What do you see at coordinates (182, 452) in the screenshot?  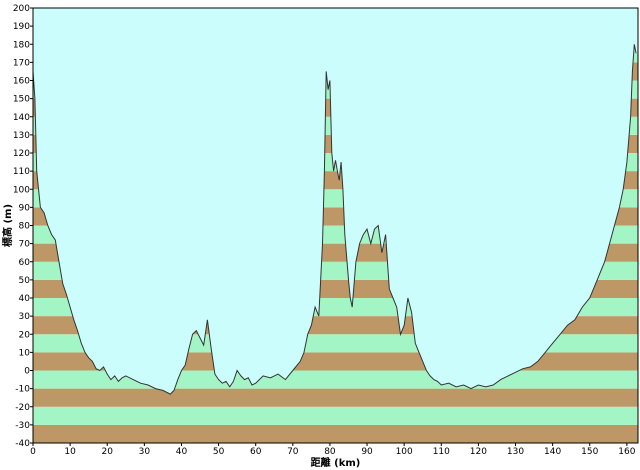 I see `x-tick-label: 40` at bounding box center [182, 452].